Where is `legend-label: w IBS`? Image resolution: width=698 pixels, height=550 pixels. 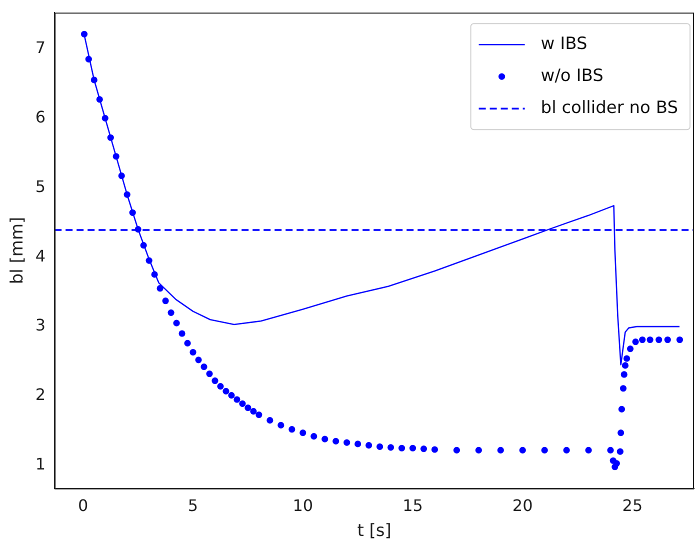
legend-label: w IBS is located at coordinates (564, 44).